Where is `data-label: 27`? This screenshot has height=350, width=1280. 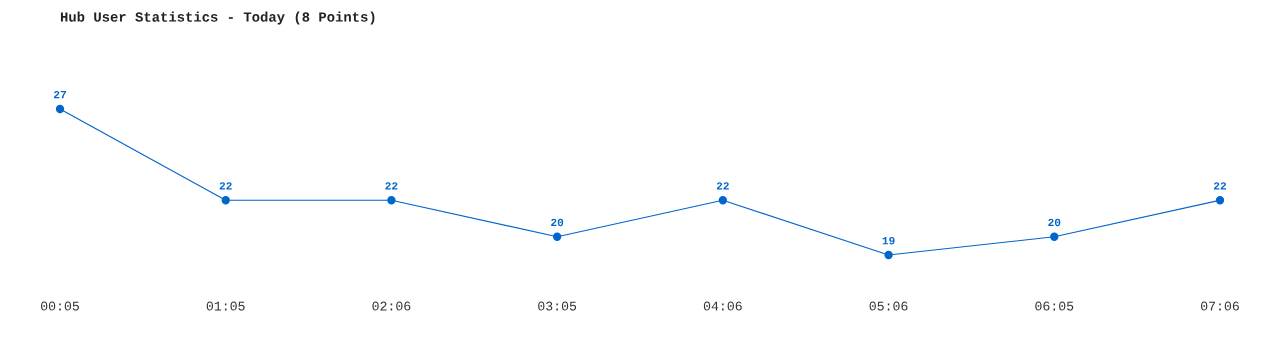
data-label: 27 is located at coordinates (60, 94).